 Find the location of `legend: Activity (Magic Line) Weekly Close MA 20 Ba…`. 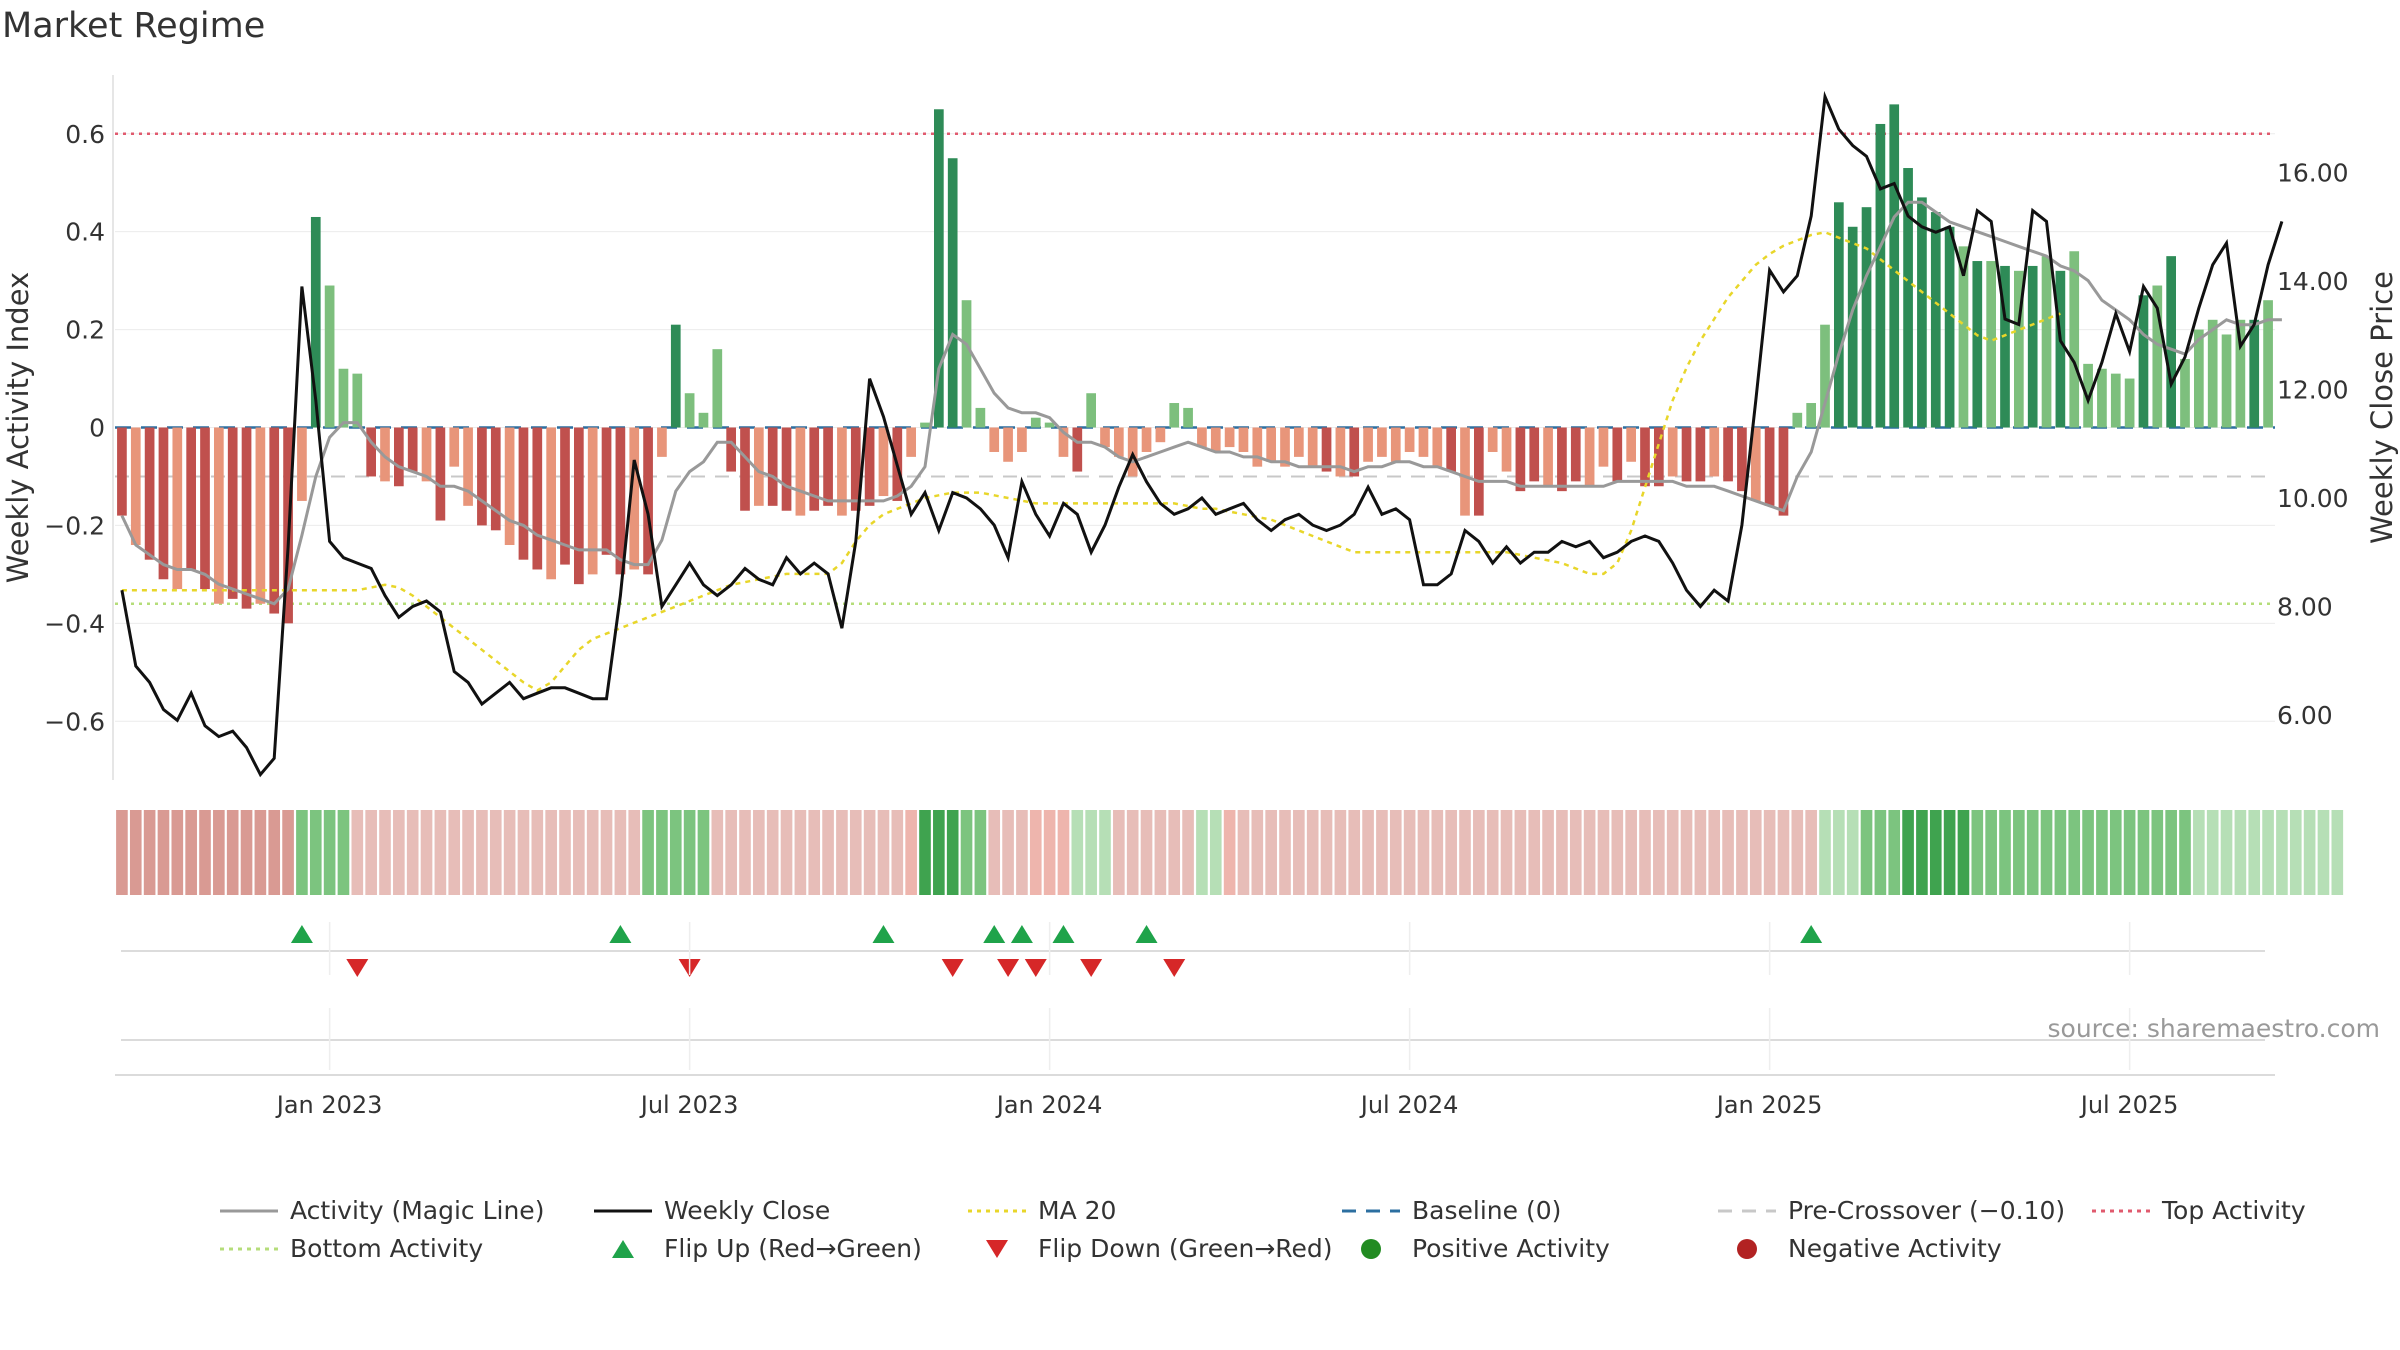

legend: Activity (Magic Line) Weekly Close MA 20 Ba… is located at coordinates (1200, 1236).